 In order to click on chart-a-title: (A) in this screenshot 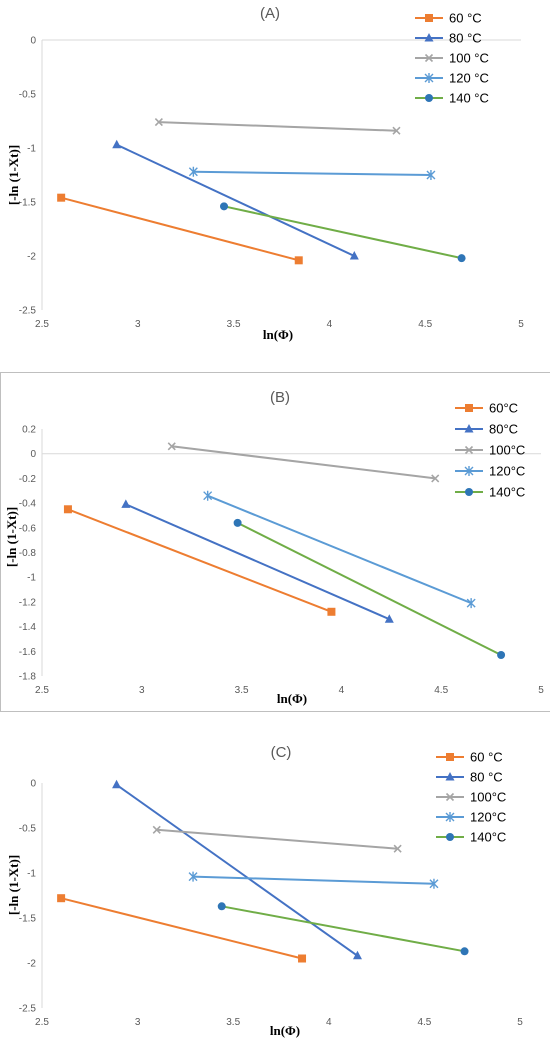, I will do `click(270, 13)`.